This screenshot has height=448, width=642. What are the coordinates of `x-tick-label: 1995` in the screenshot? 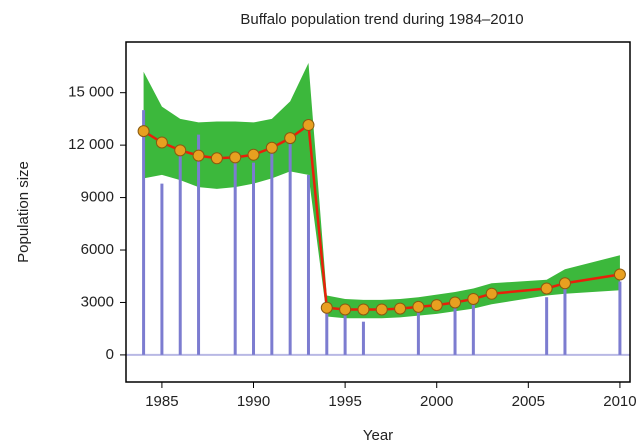 It's located at (344, 401).